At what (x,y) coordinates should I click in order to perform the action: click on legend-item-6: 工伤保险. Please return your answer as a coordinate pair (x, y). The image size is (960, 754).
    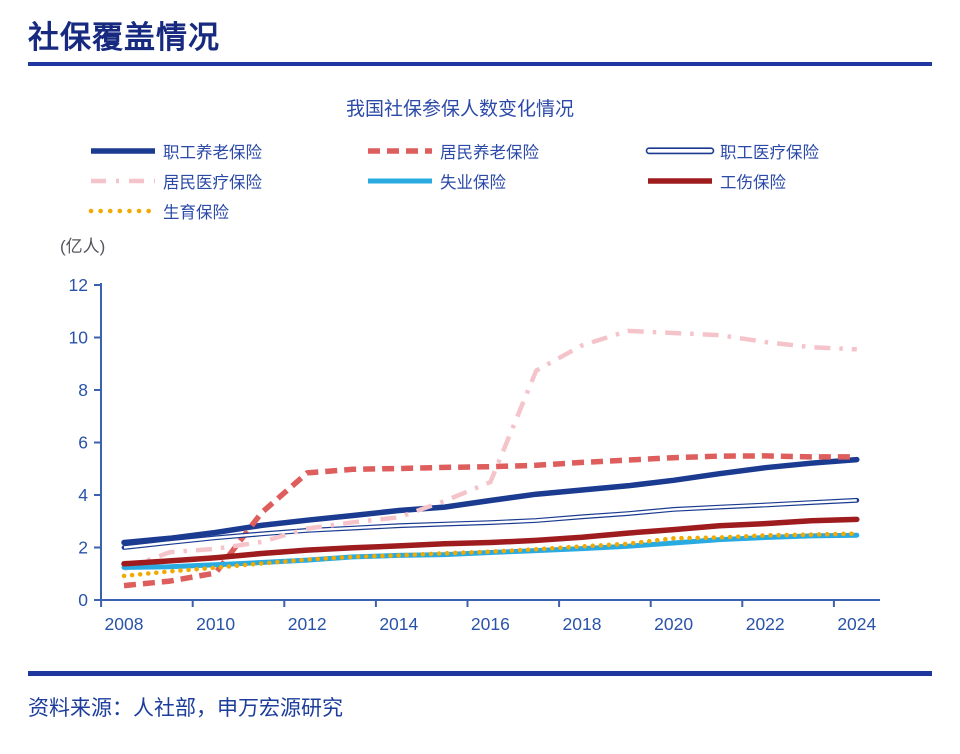
    Looking at the image, I should click on (781, 181).